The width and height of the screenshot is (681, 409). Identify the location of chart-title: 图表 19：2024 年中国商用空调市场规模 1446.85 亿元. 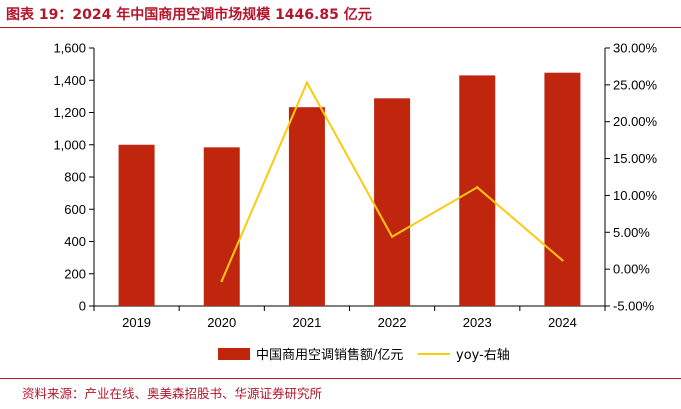
(189, 15).